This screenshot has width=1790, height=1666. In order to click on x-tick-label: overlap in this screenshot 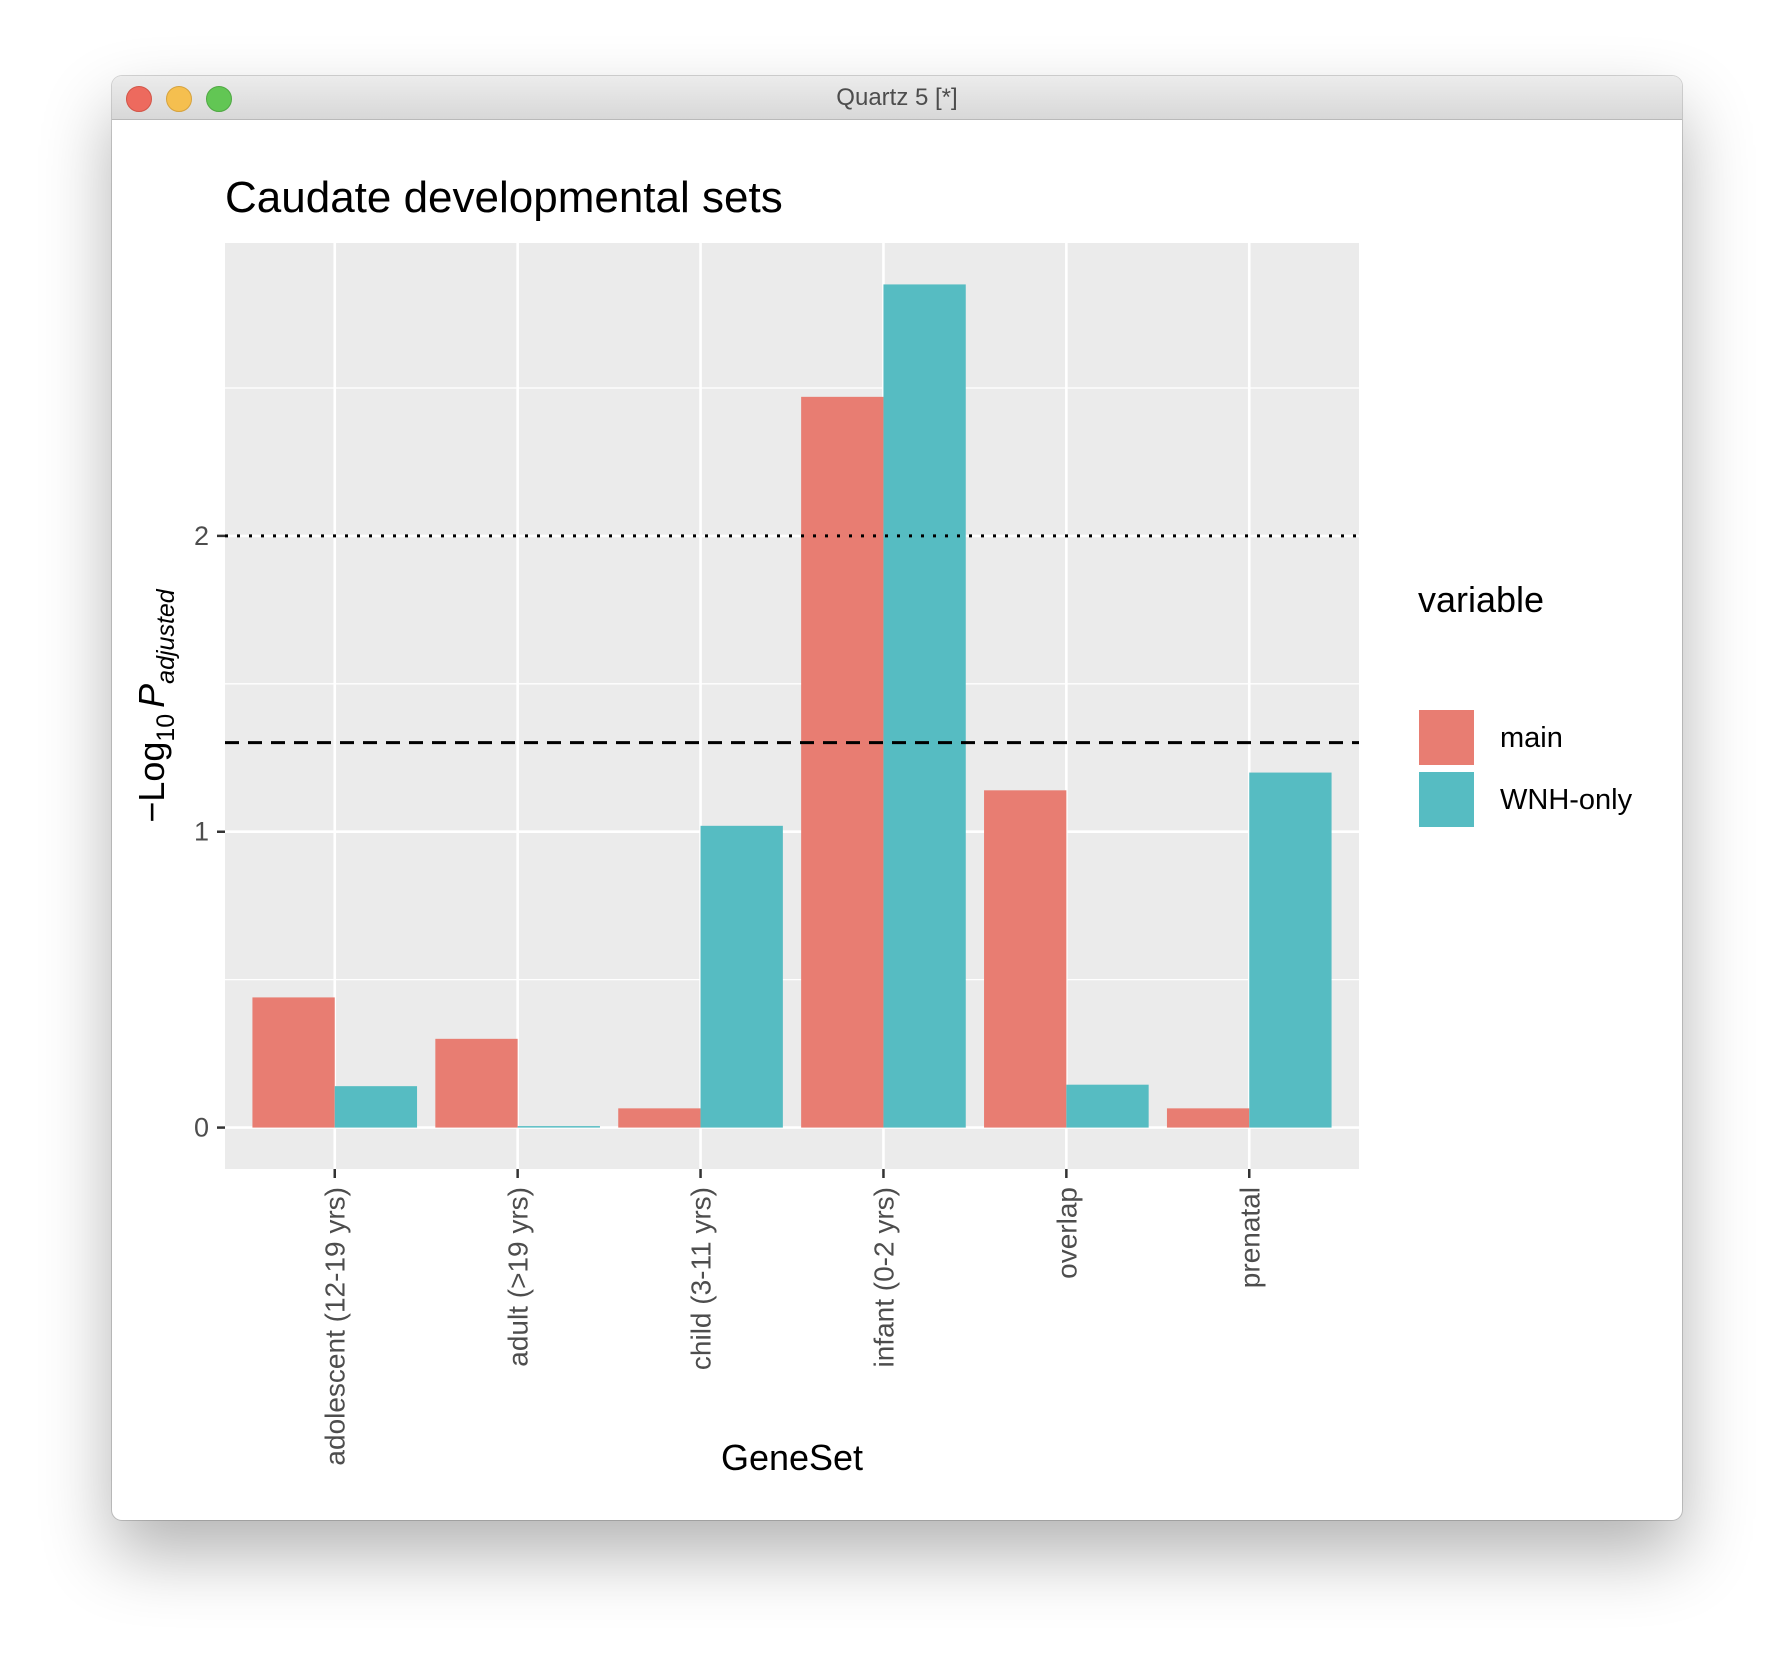, I will do `click(1066, 1233)`.